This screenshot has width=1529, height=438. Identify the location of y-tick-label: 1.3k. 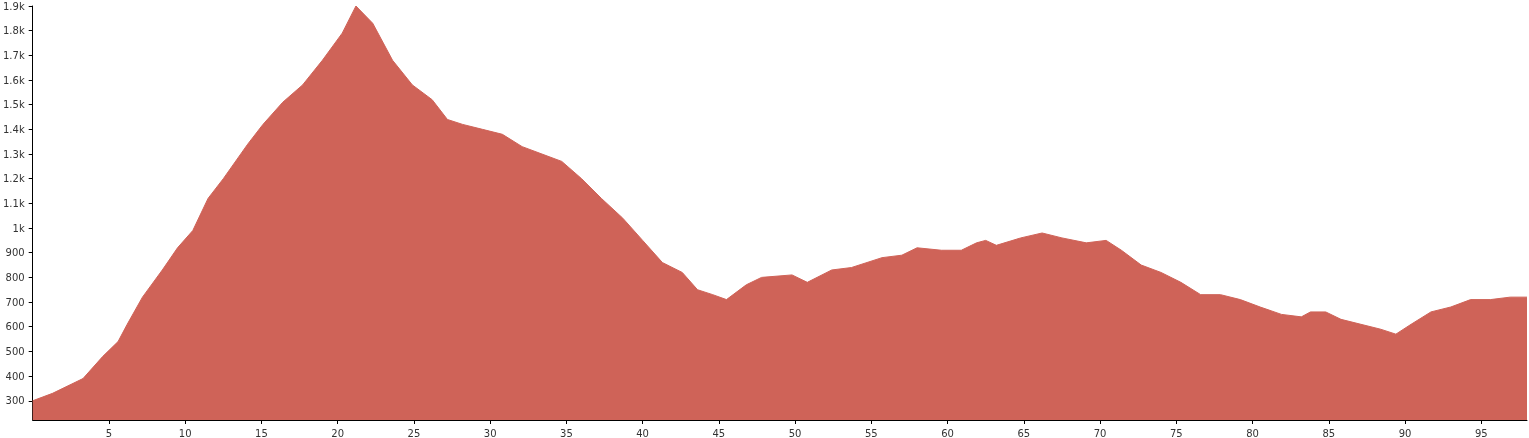
(13, 154).